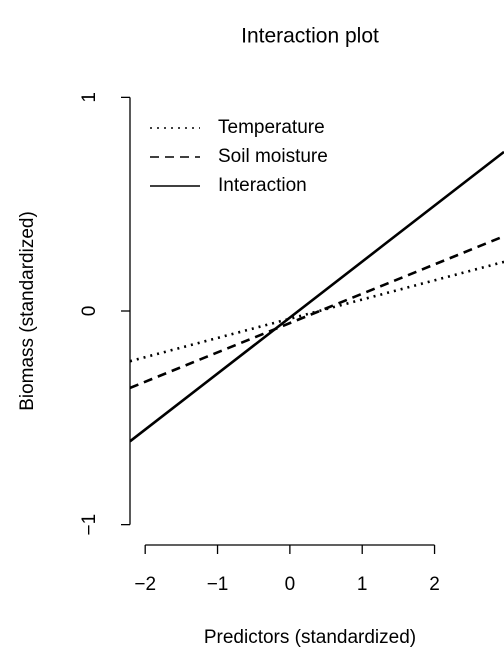 Image resolution: width=504 pixels, height=659 pixels. Describe the element at coordinates (434, 584) in the screenshot. I see `x-tick-label: 2` at that location.